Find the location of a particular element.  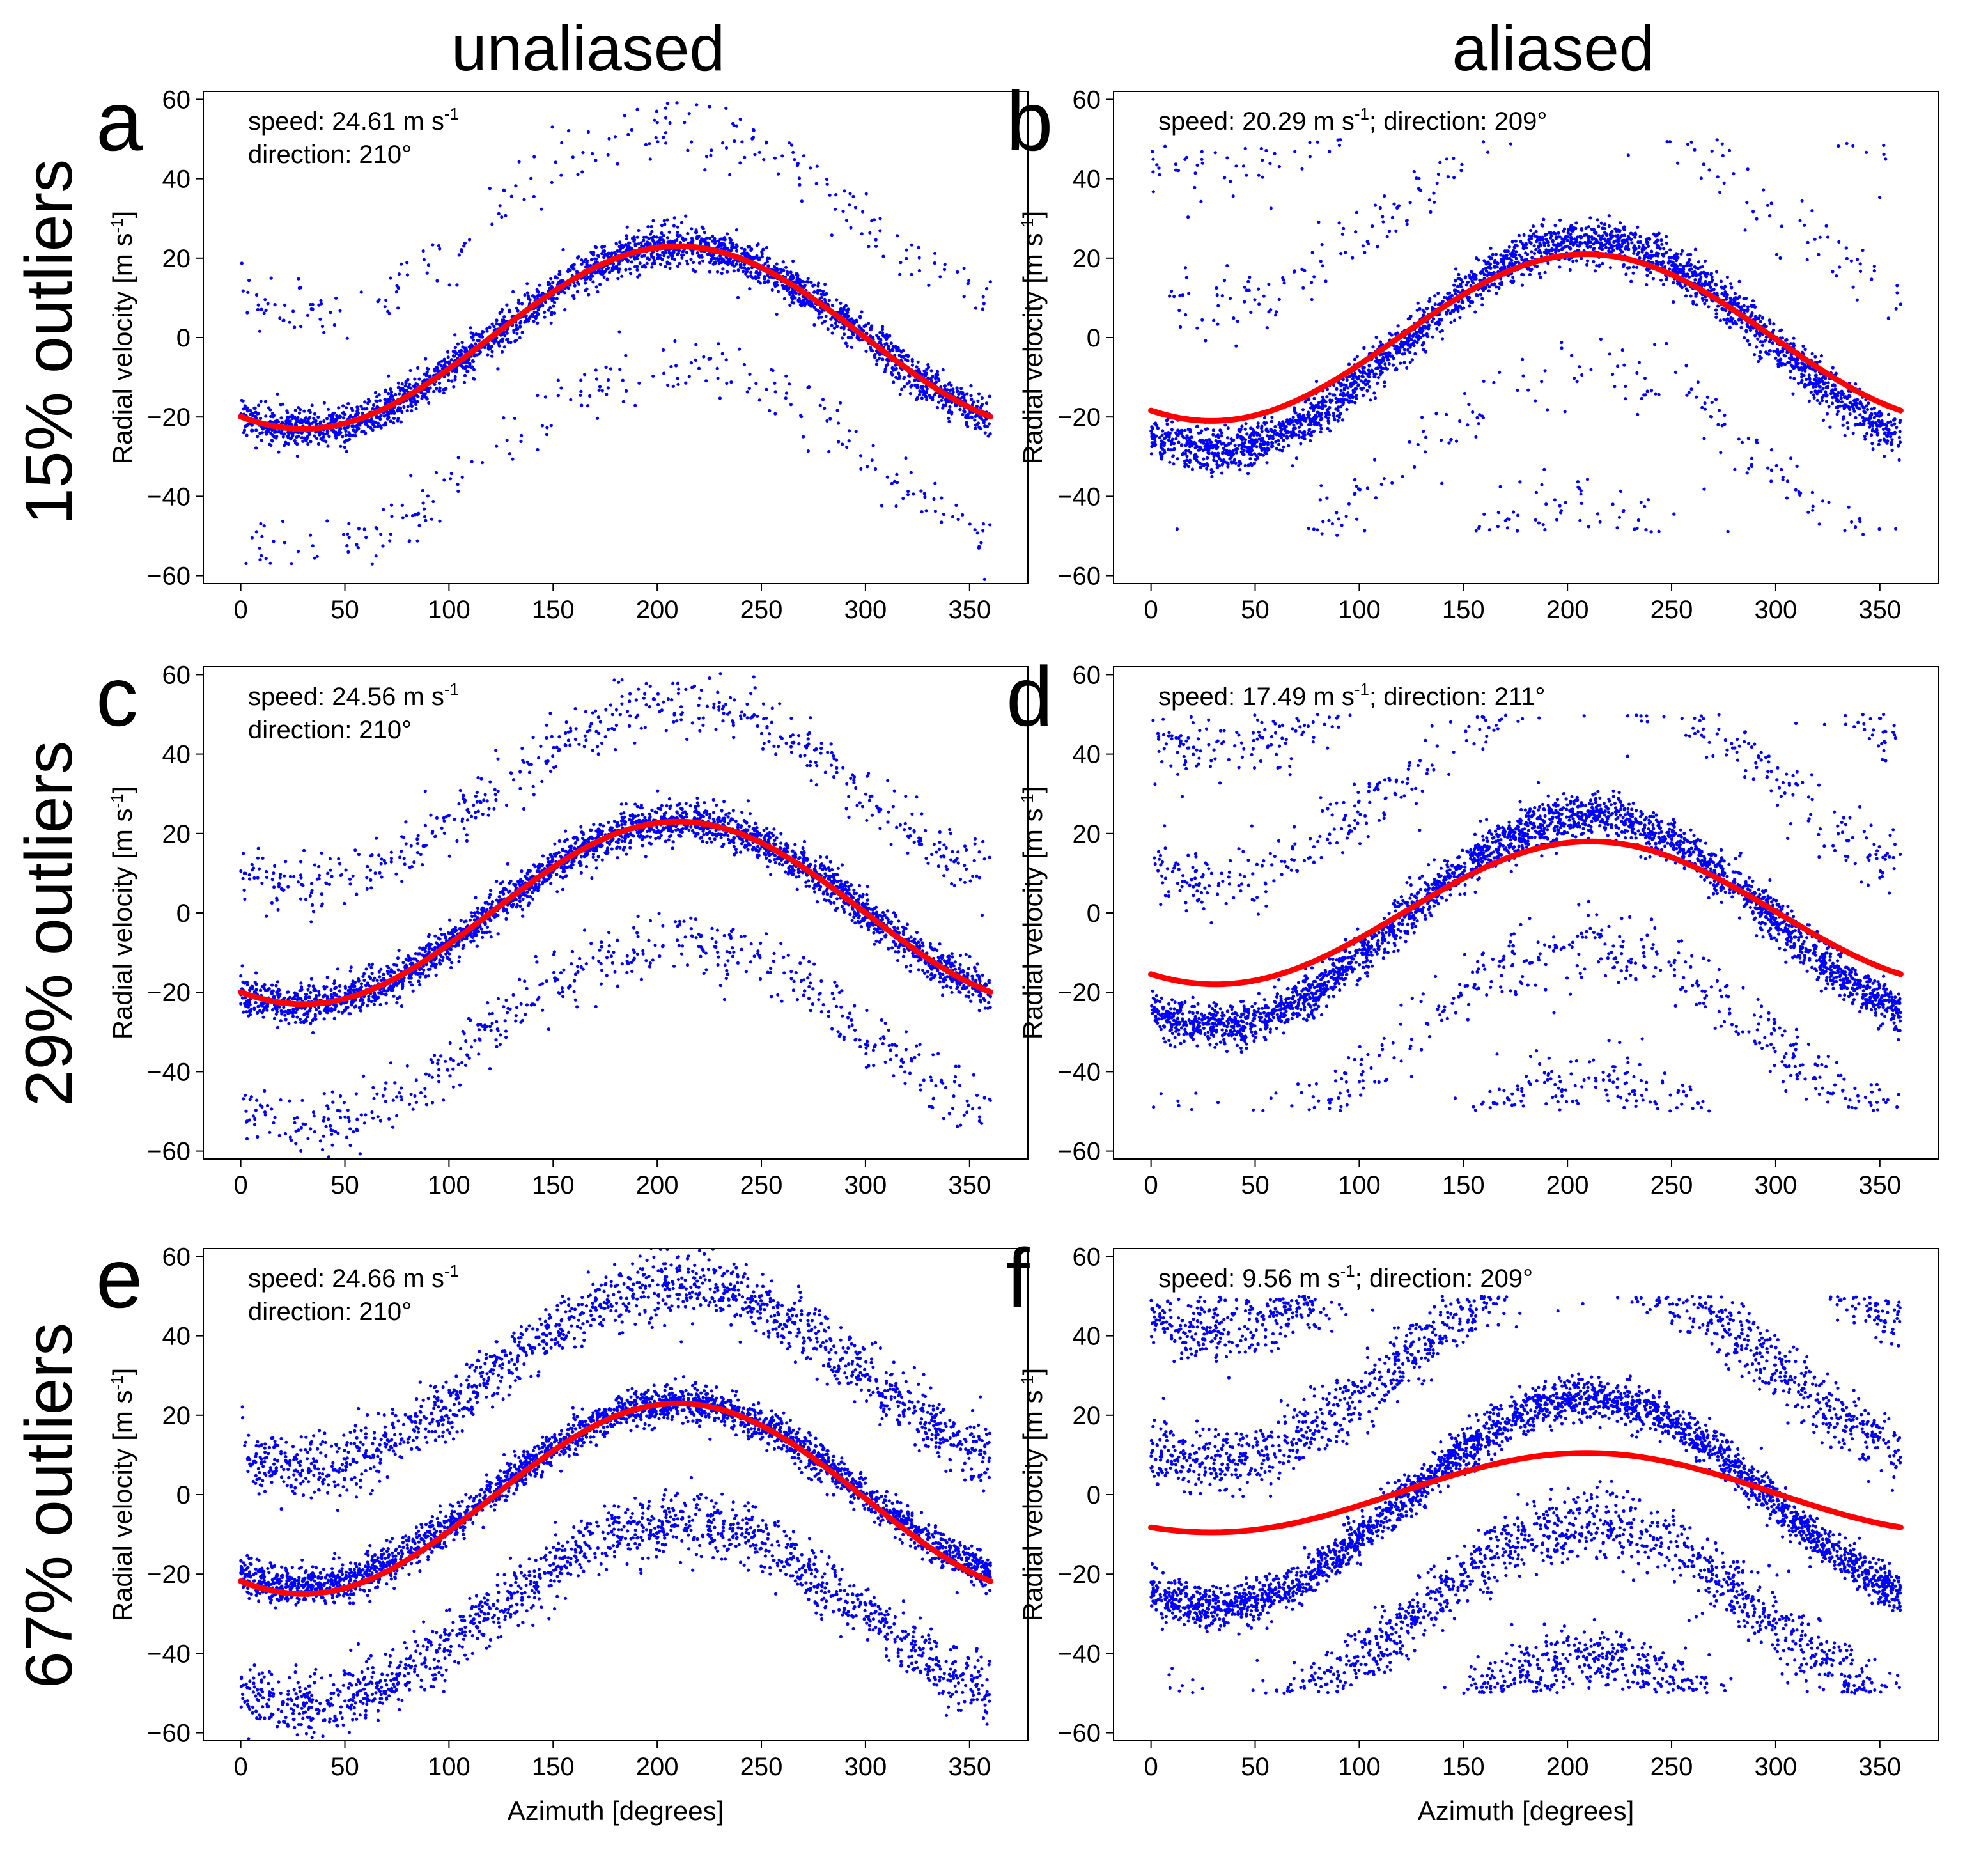

row-title-29: 29% outliers is located at coordinates (49, 924).